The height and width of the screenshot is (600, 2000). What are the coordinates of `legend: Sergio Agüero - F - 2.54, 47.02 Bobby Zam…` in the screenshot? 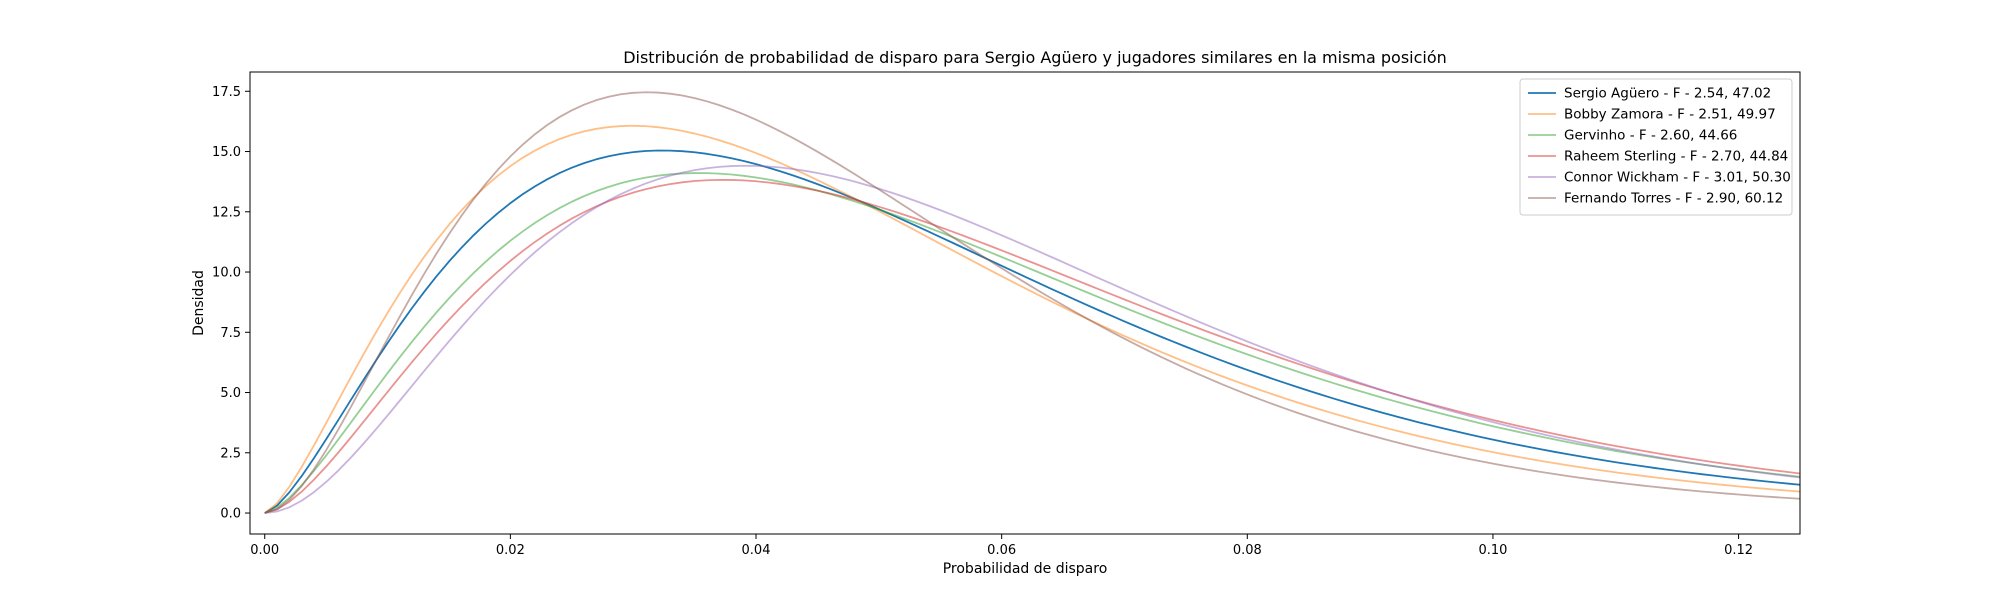 It's located at (1656, 147).